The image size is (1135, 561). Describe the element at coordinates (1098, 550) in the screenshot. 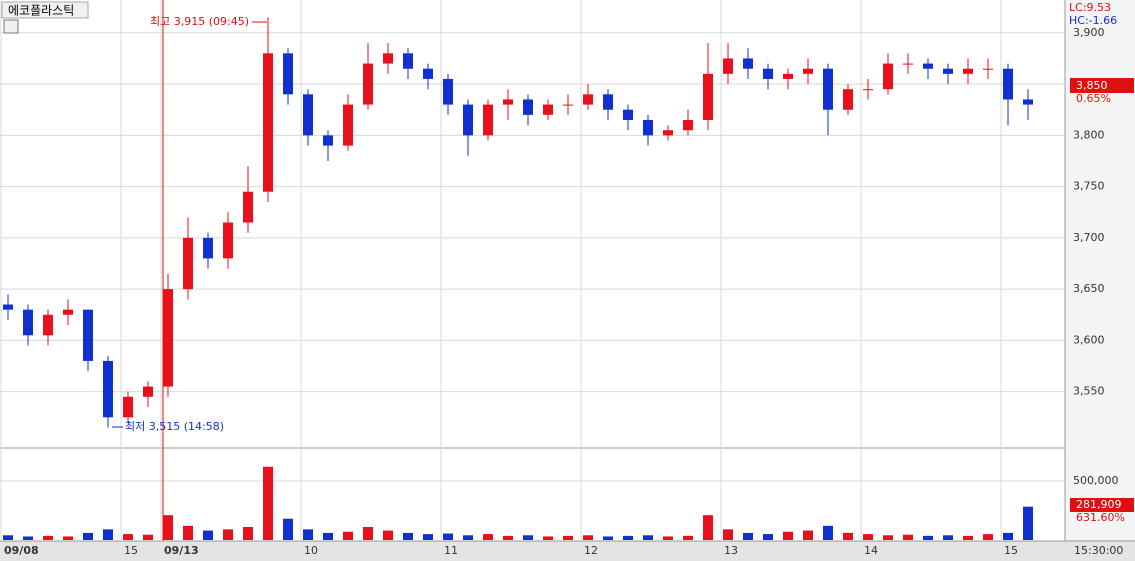

I see `time-label: 15:30:00` at that location.